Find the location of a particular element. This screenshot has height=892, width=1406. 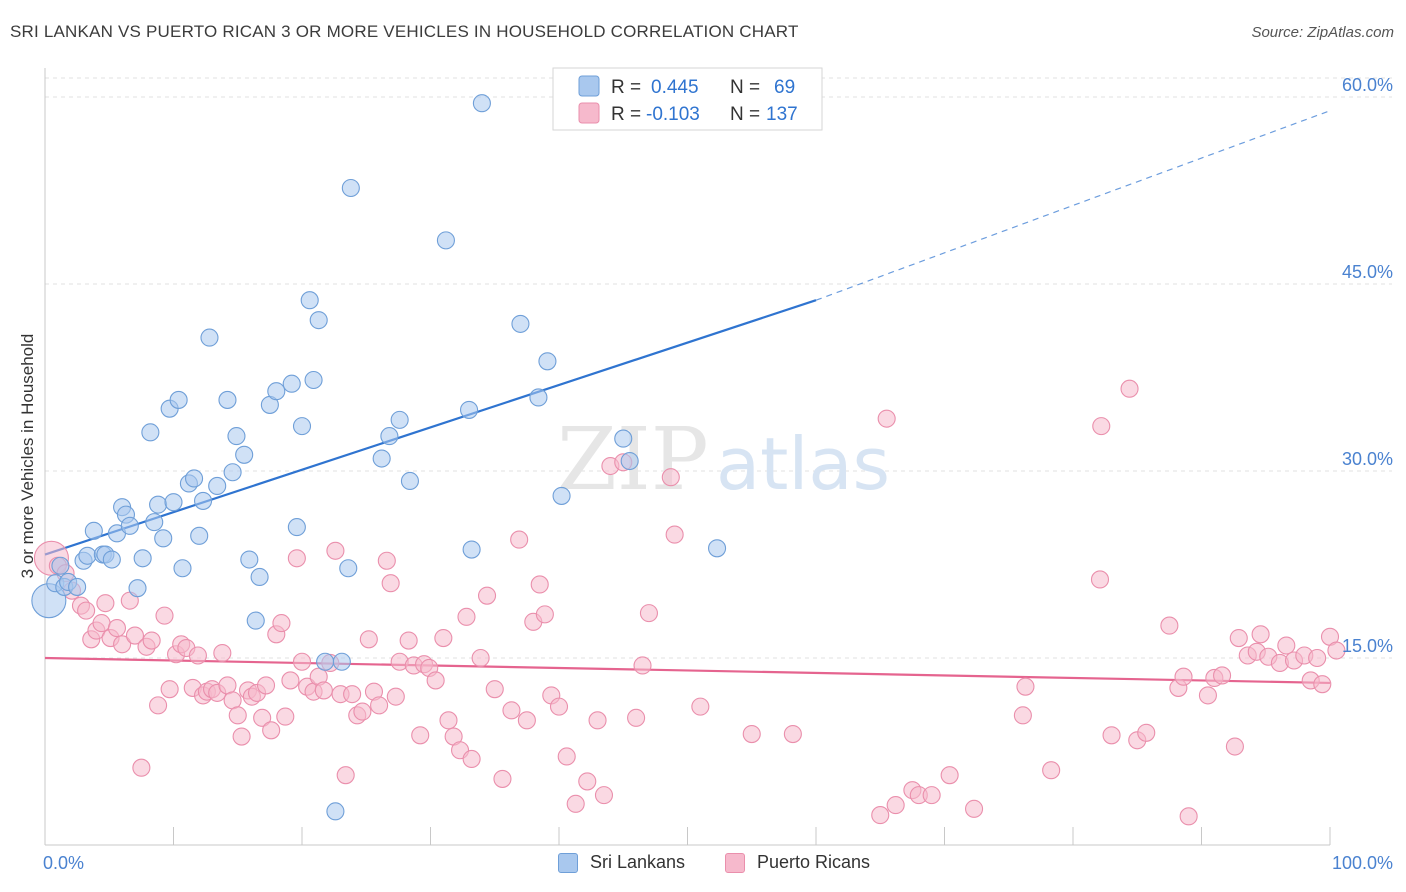

legend-label-sri-lankans: Sri Lankans is located at coordinates (638, 862).